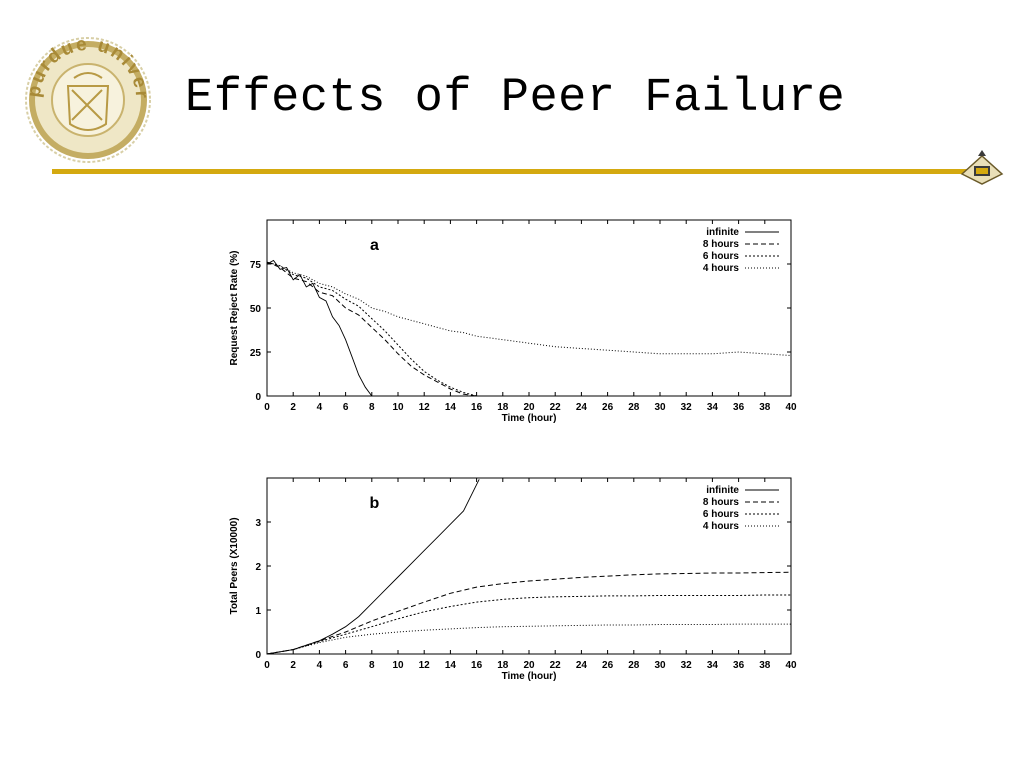  What do you see at coordinates (374, 245) in the screenshot?
I see `panel-label: a` at bounding box center [374, 245].